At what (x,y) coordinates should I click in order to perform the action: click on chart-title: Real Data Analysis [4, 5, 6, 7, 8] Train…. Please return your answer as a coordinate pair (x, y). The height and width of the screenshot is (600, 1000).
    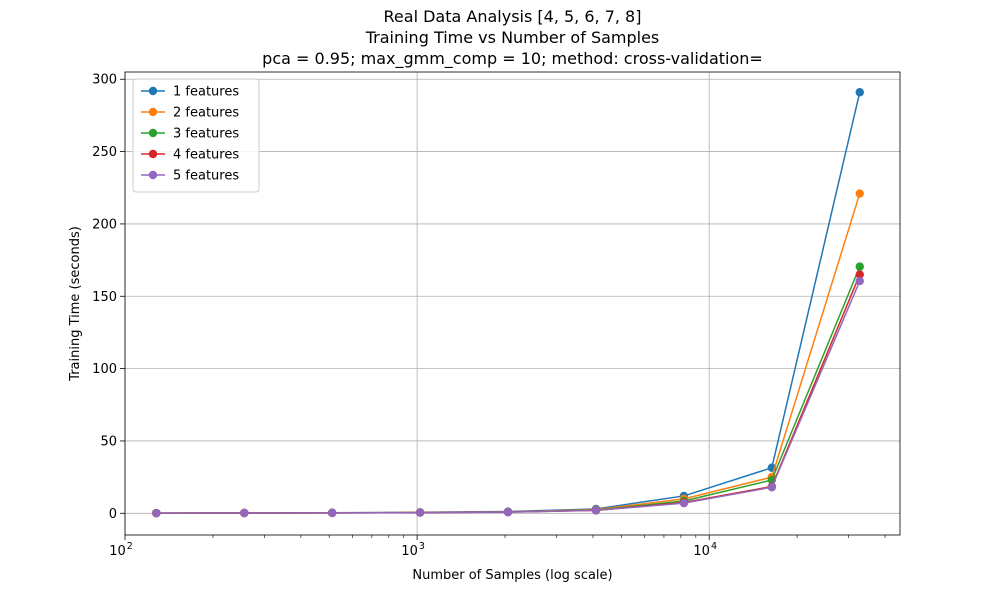
    Looking at the image, I should click on (500, 37).